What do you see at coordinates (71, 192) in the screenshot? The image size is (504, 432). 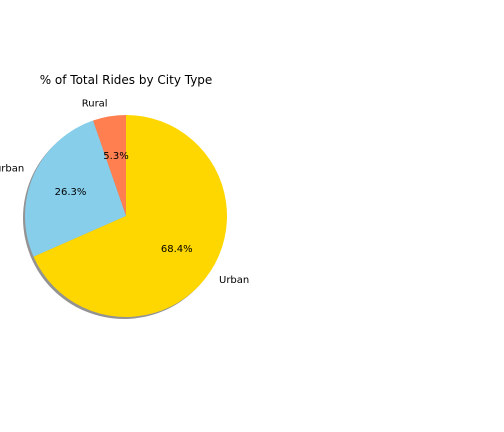 I see `slice-percent-suburban: 26.3%` at bounding box center [71, 192].